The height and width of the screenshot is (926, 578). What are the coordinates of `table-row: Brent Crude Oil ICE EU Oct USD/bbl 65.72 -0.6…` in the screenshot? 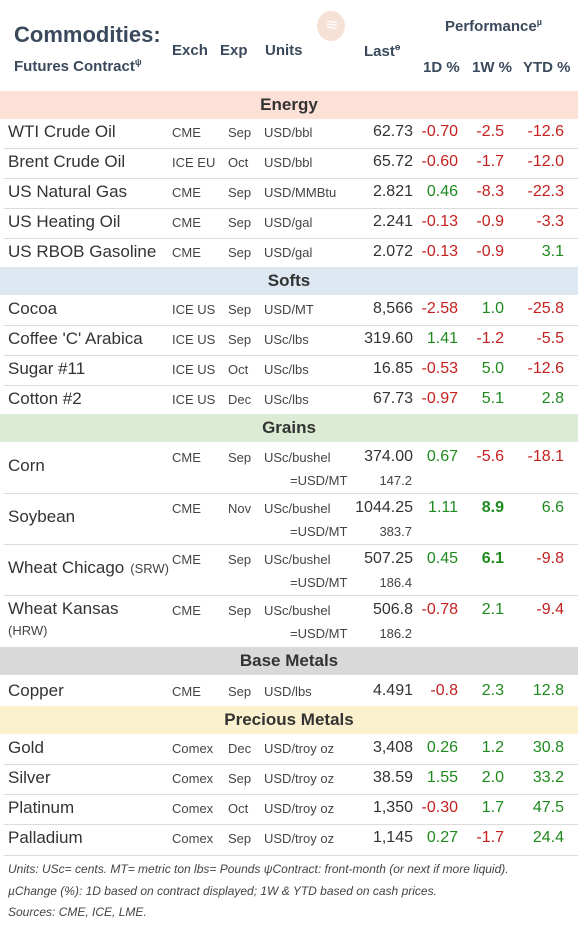 It's located at (289, 163).